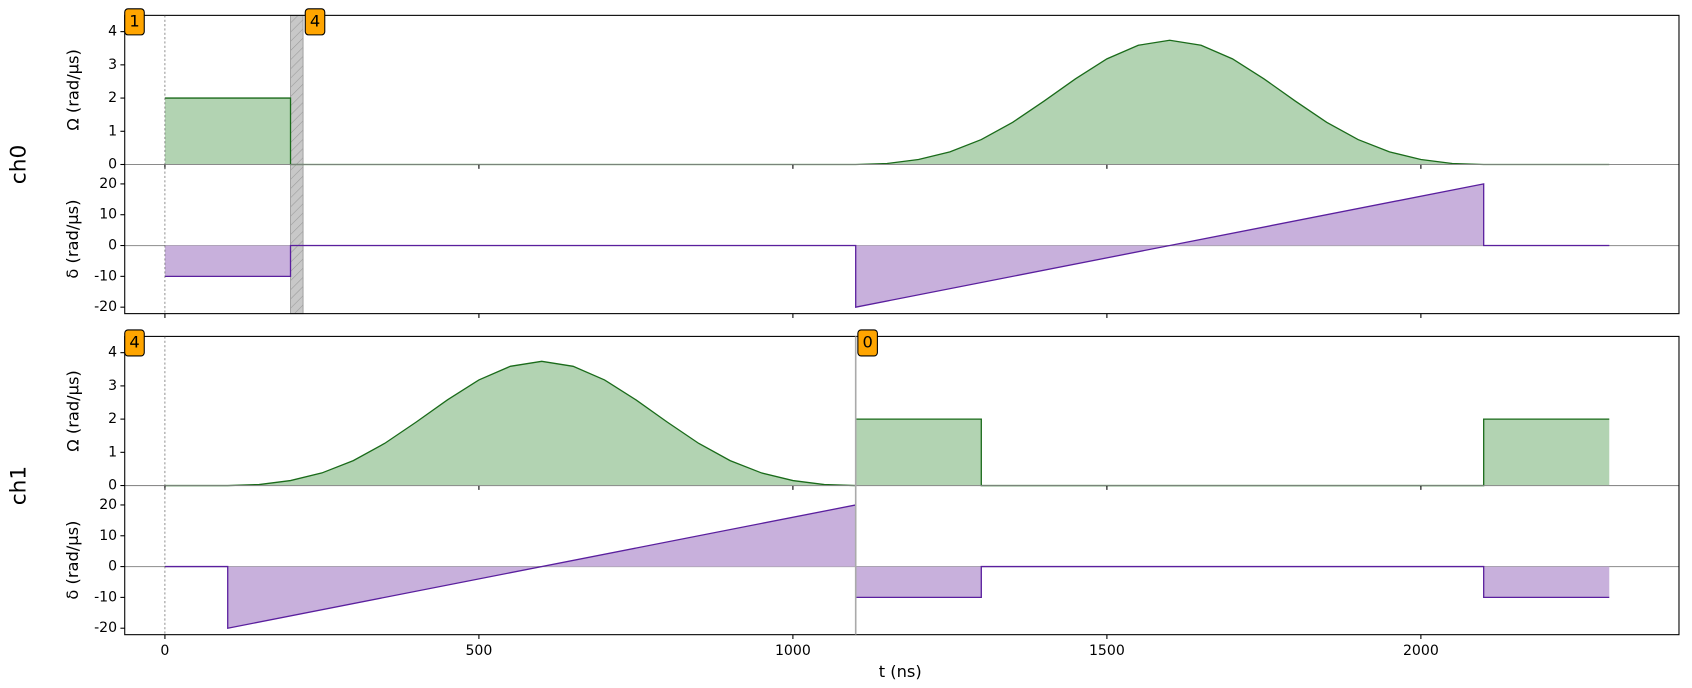 This screenshot has width=1692, height=688. I want to click on x-tick-label: 2000, so click(1421, 651).